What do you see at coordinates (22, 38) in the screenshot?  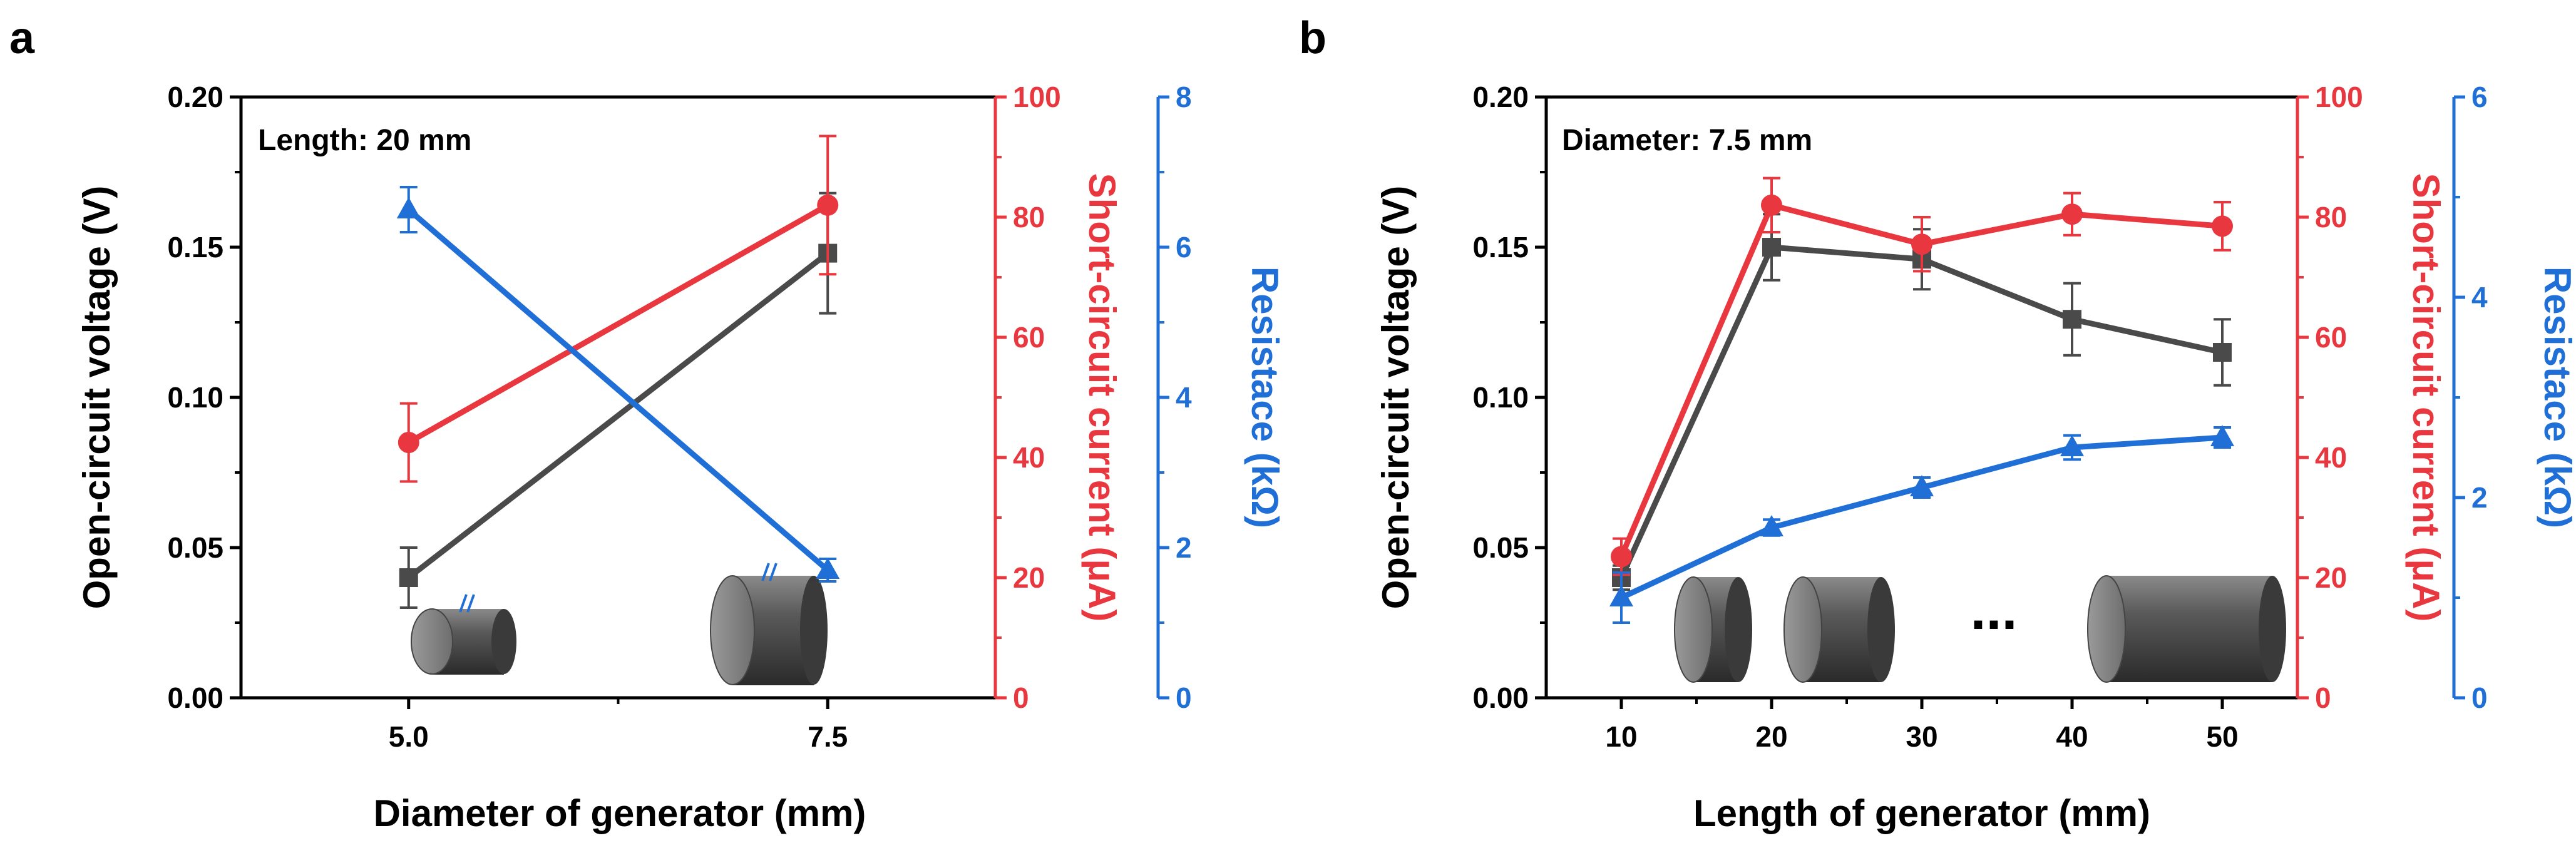 I see `panel-a-label: a` at bounding box center [22, 38].